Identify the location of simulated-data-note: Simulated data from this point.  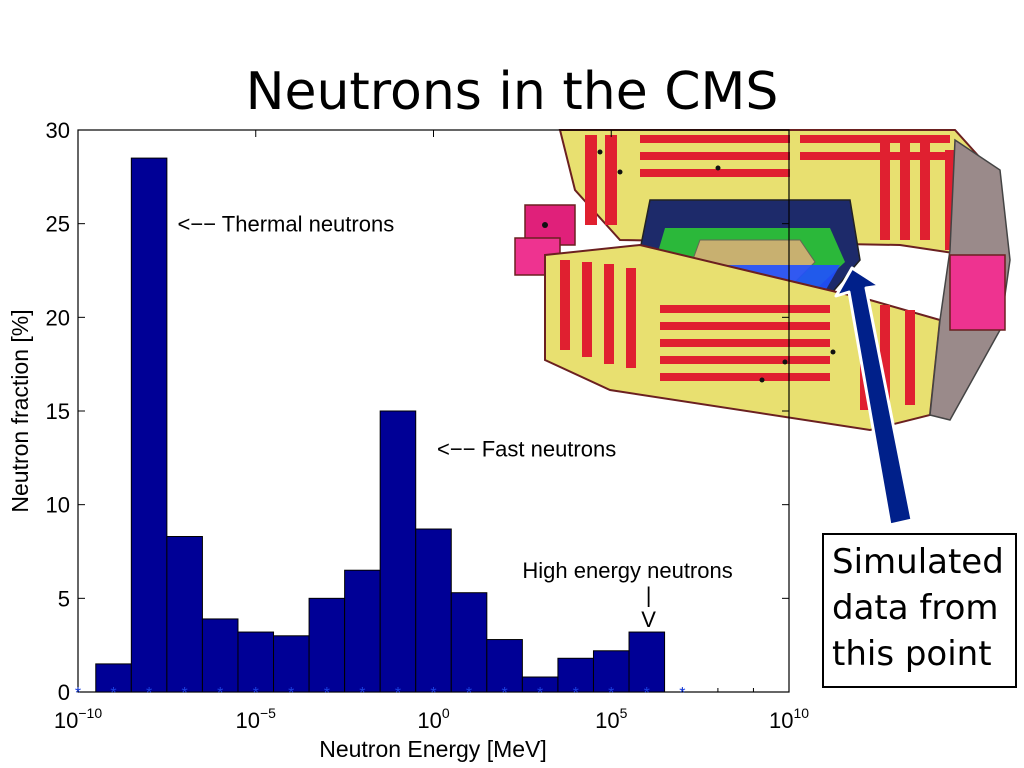
(919, 610).